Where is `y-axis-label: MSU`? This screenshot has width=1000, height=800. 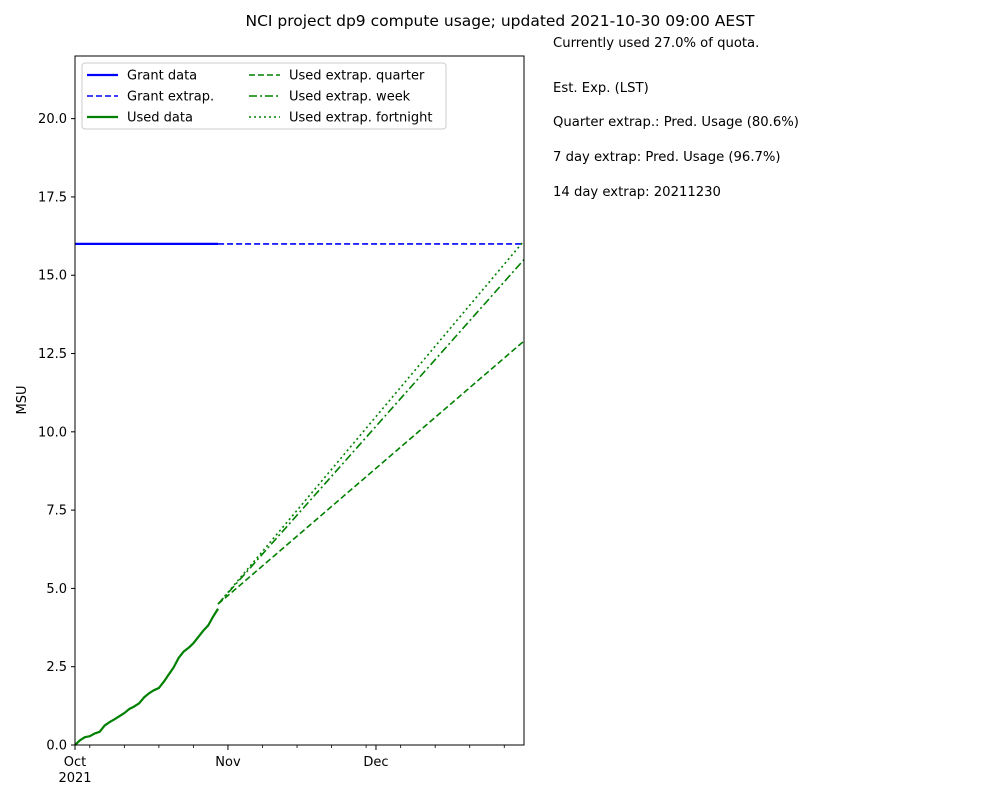 y-axis-label: MSU is located at coordinates (22, 400).